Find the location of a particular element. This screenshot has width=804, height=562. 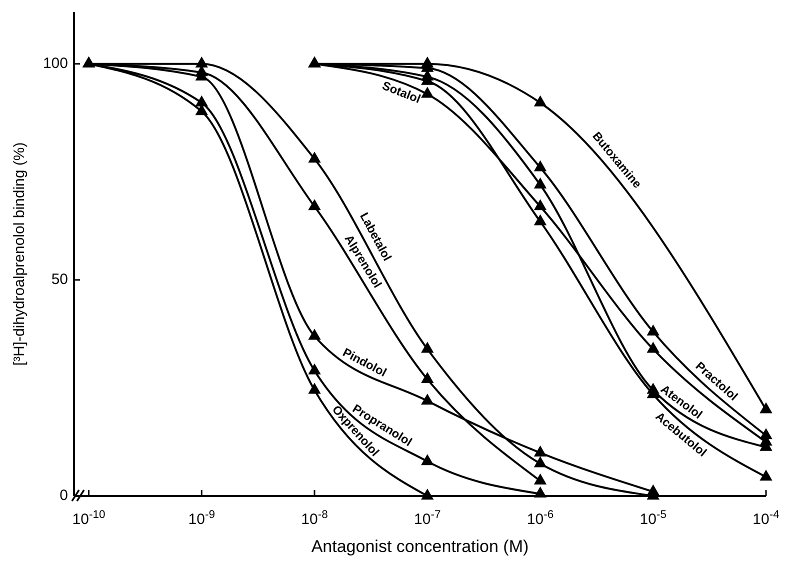

x-tick-label: 10$^{-9}$ is located at coordinates (201, 518).